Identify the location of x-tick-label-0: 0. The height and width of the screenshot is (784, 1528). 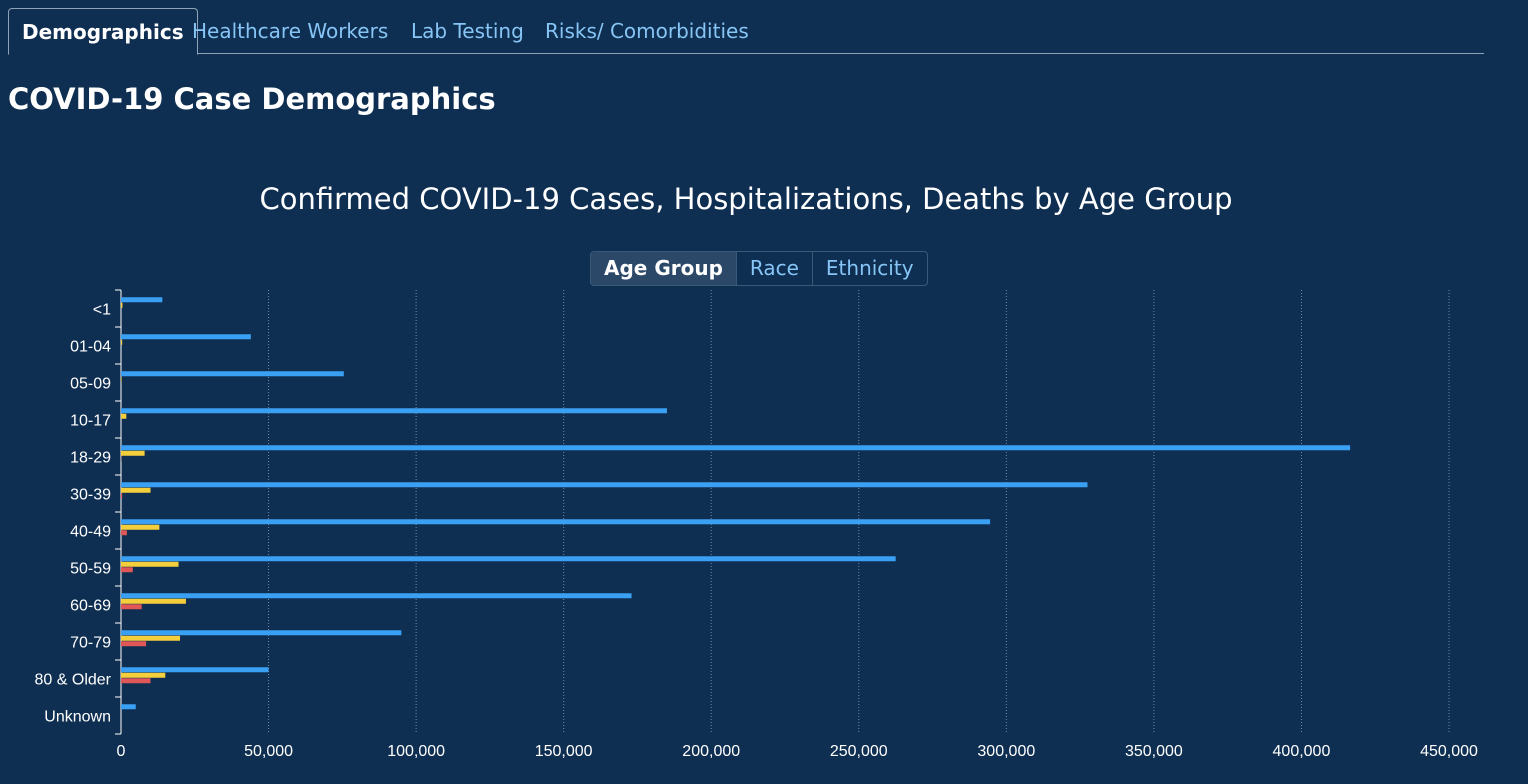
(121, 751).